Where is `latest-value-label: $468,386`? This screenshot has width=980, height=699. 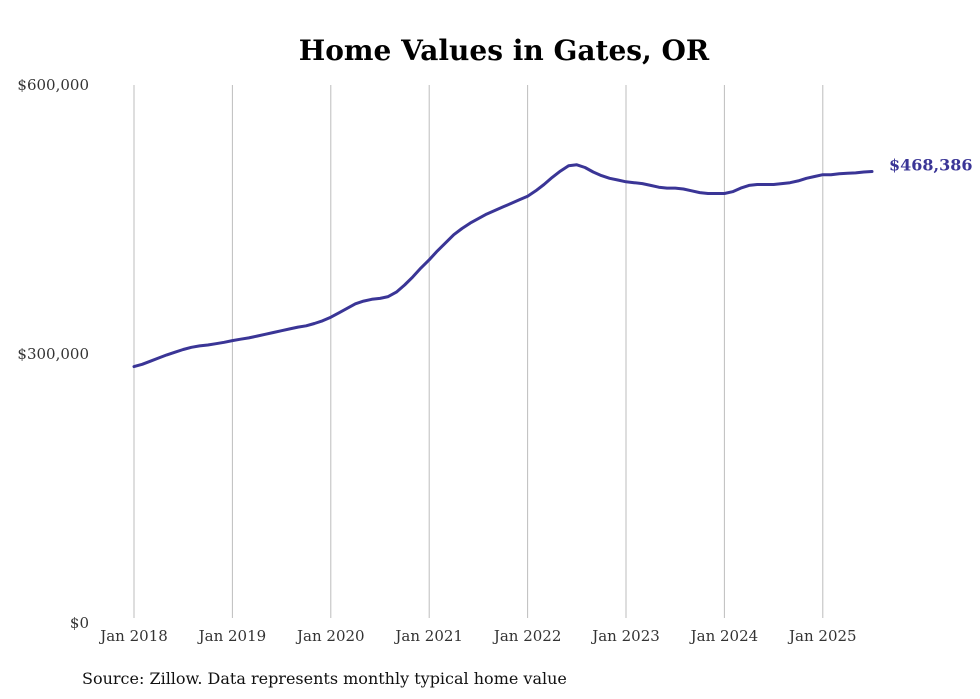
latest-value-label: $468,386 is located at coordinates (931, 165).